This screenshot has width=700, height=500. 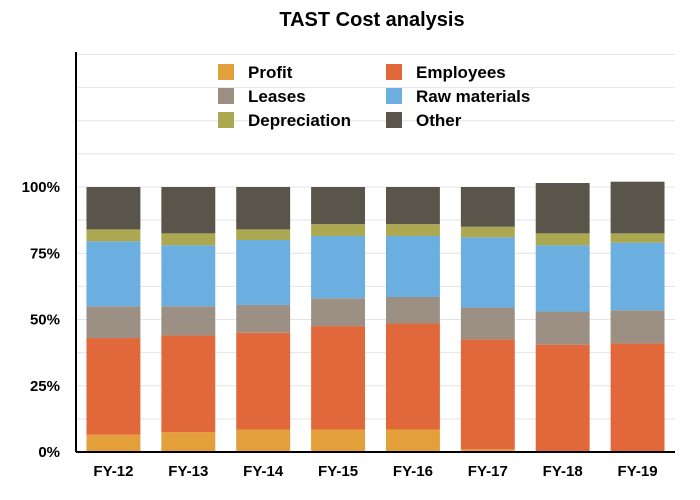 What do you see at coordinates (413, 471) in the screenshot?
I see `x-tick-label: FY-16` at bounding box center [413, 471].